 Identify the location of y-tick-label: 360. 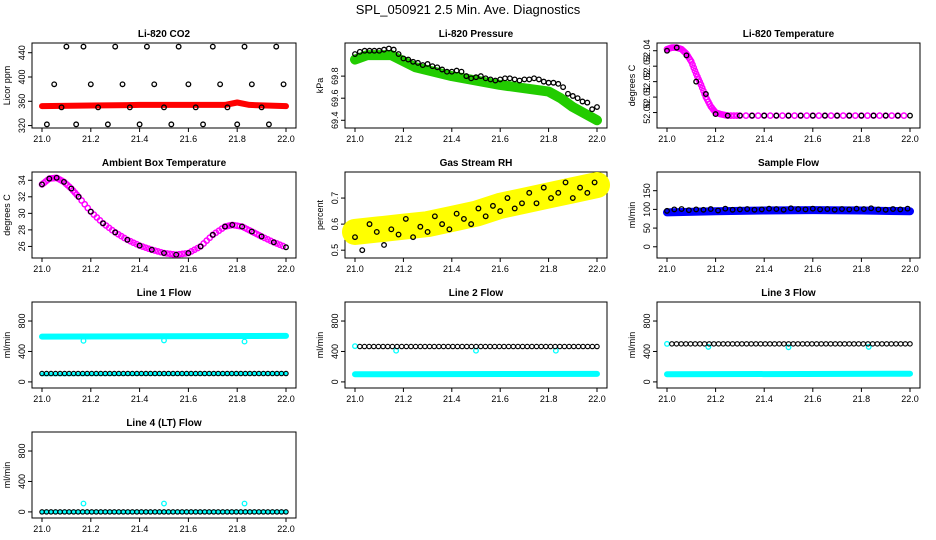
(22, 101).